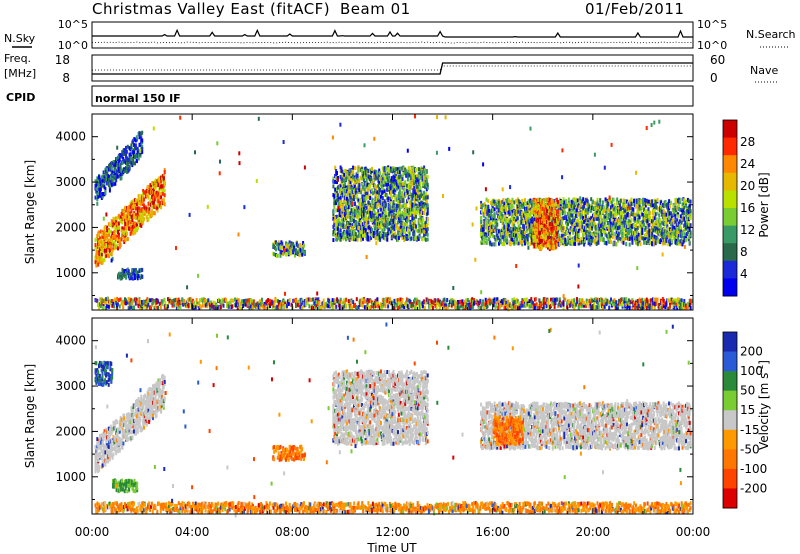 The width and height of the screenshot is (800, 554). What do you see at coordinates (714, 78) in the screenshot?
I see `nave-right-tick-bottom: 0` at bounding box center [714, 78].